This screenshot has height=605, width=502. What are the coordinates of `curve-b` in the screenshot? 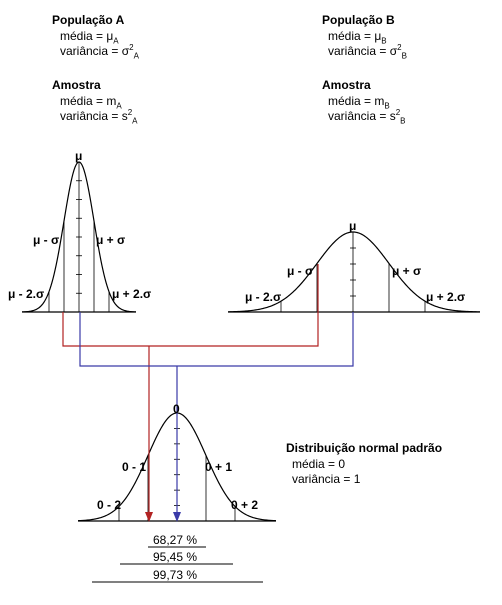 It's located at (354, 272).